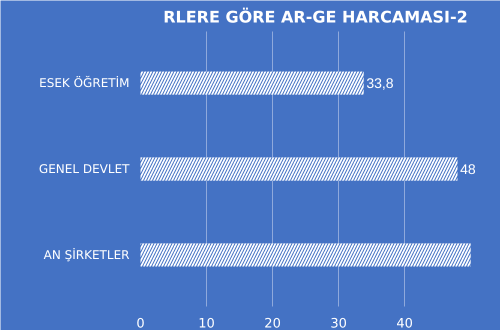  What do you see at coordinates (206, 323) in the screenshot?
I see `x-tick-label: 10` at bounding box center [206, 323].